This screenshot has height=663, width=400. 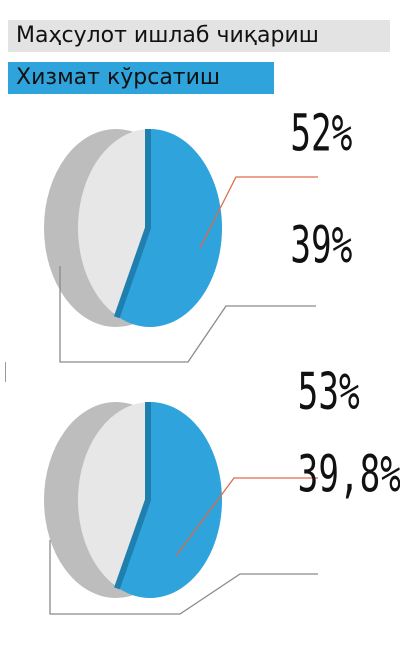 What do you see at coordinates (246, 517) in the screenshot?
I see `pie-2-leader-service` at bounding box center [246, 517].